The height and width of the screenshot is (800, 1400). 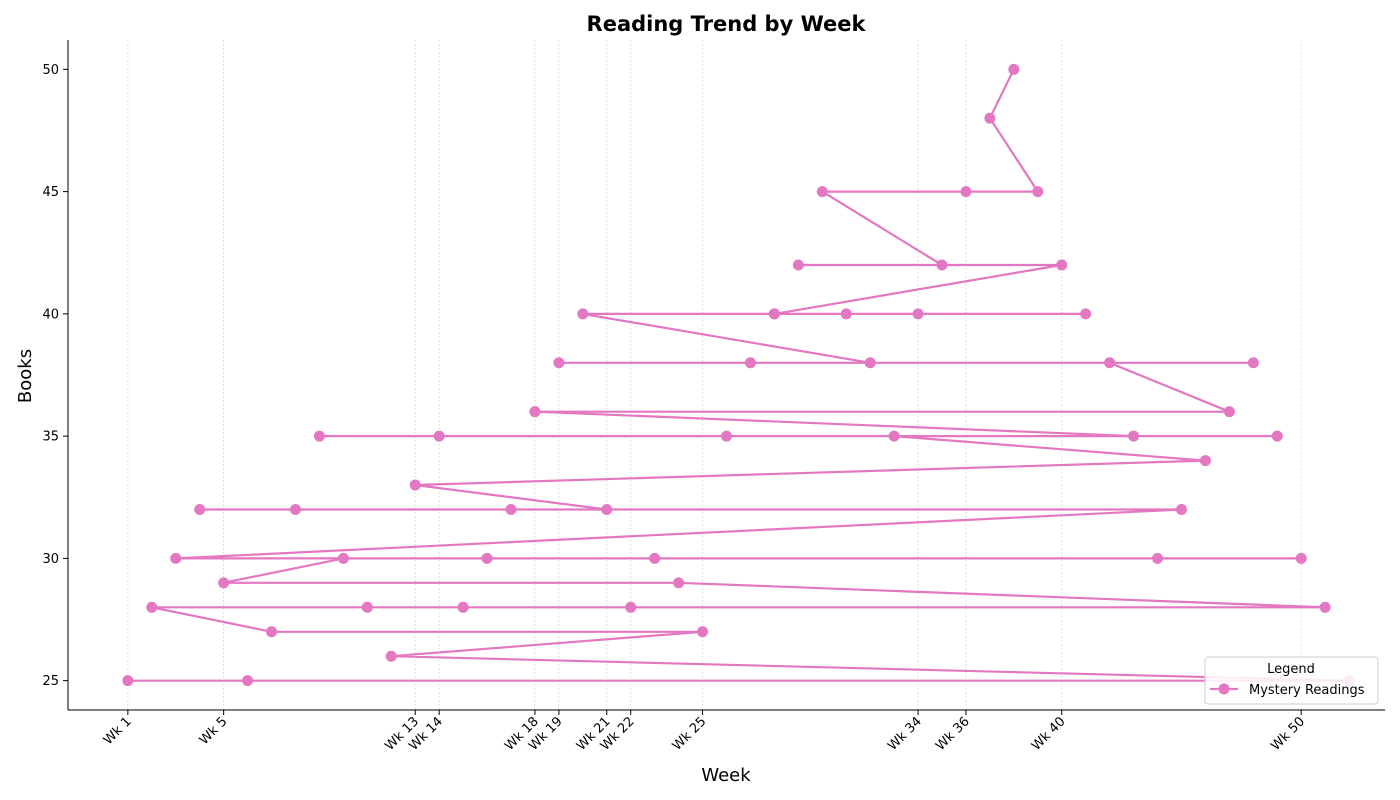 I want to click on chart-title: Reading Trend by Week, so click(x=727, y=24).